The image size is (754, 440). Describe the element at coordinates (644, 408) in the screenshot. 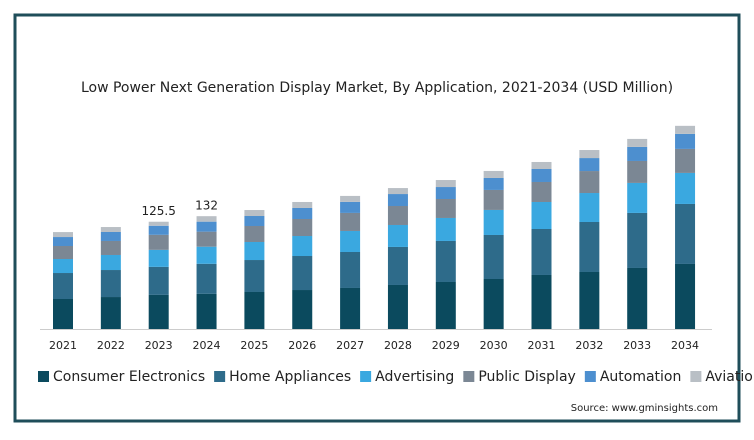

I see `source: Source: www.gminsights.com` at that location.